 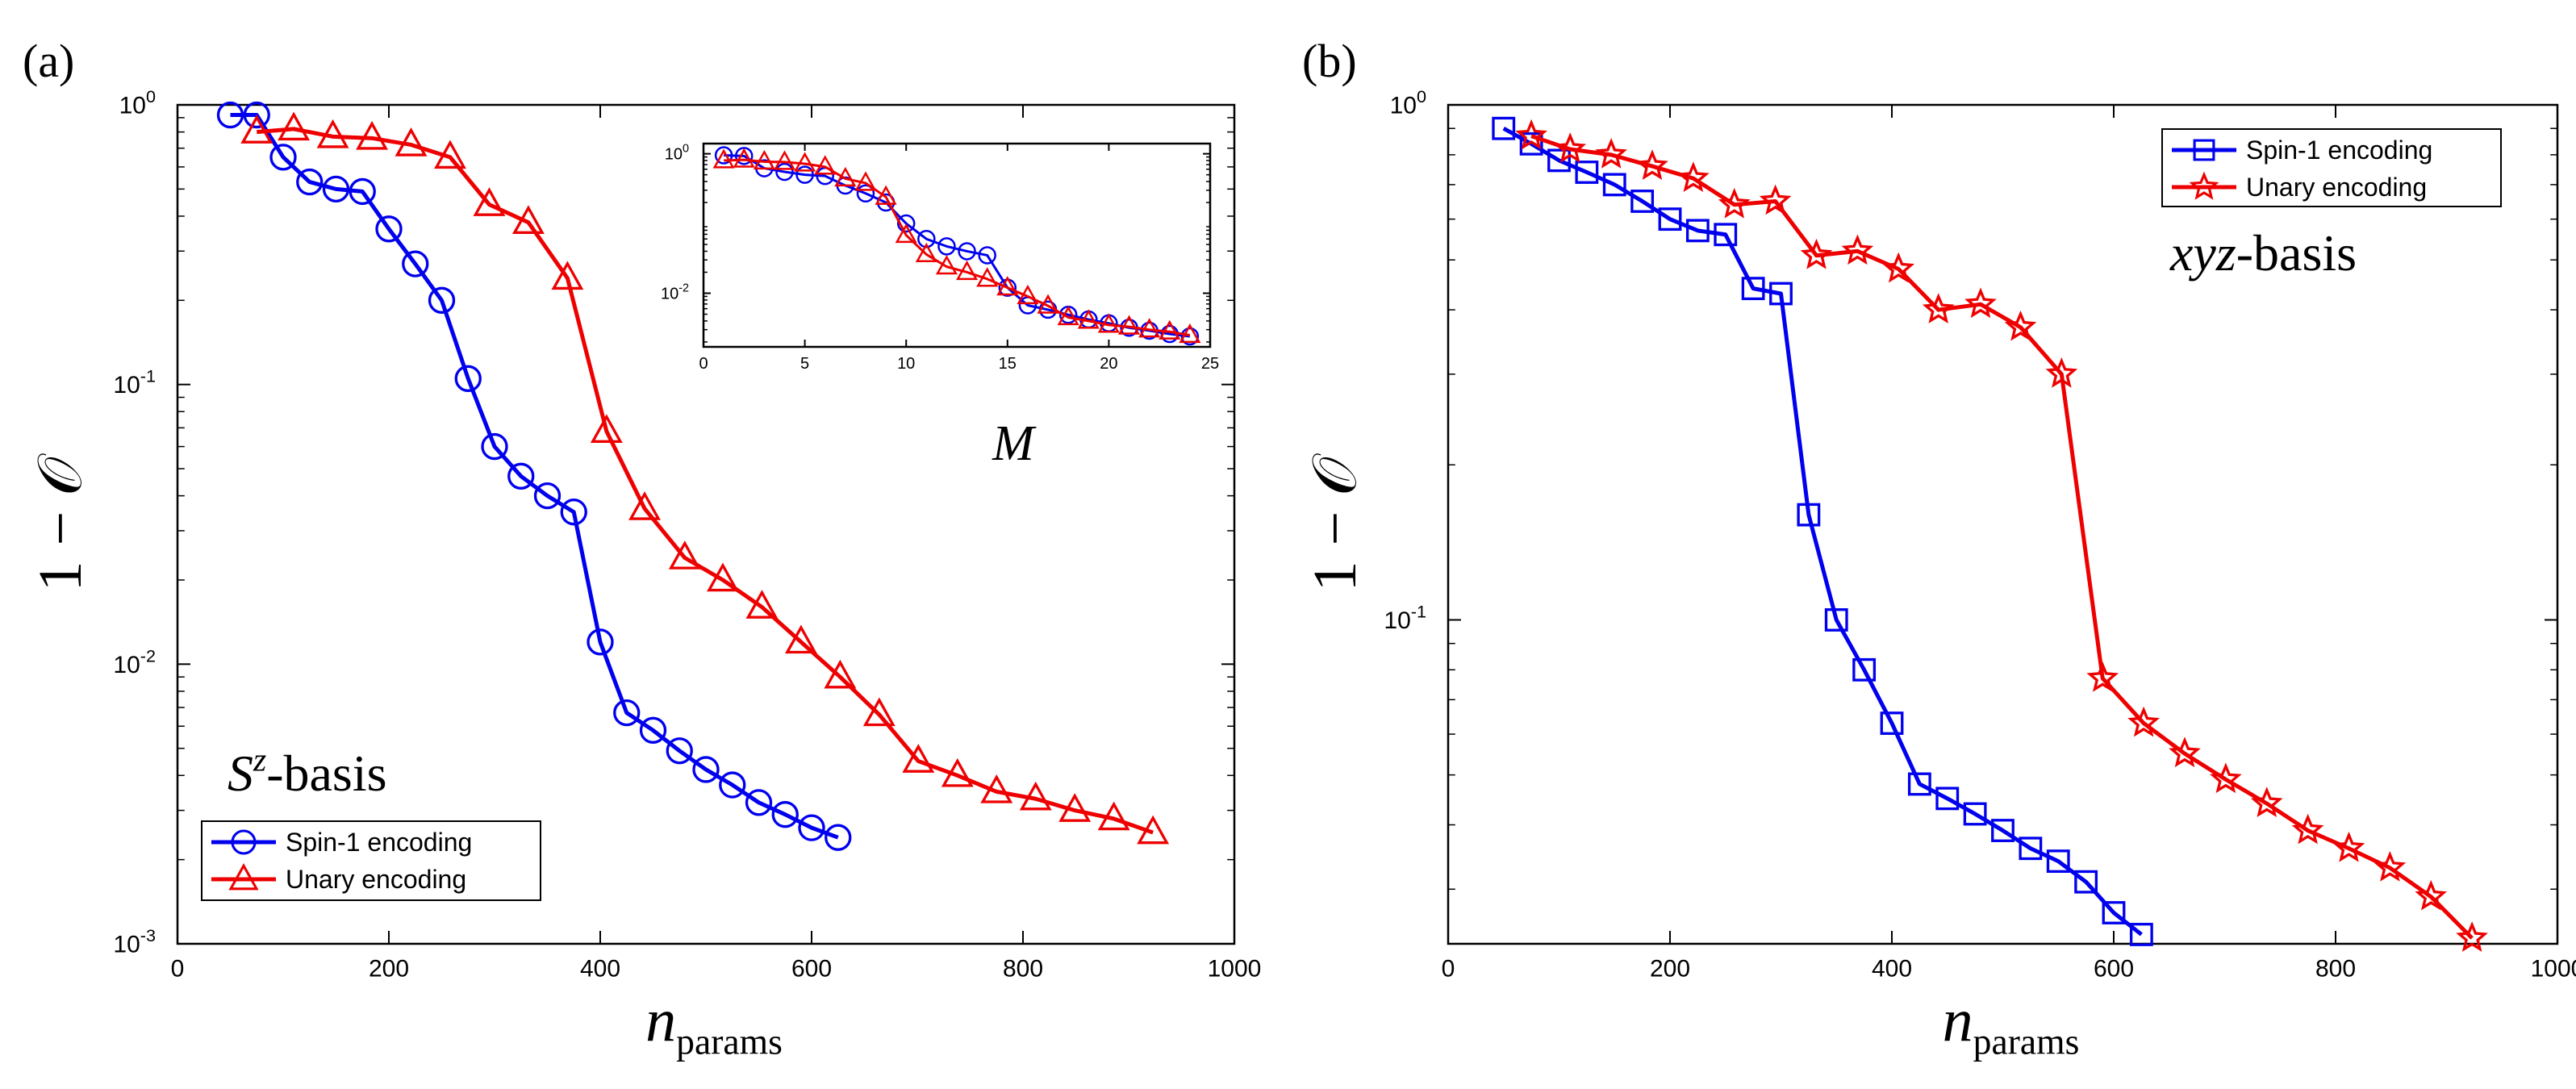 What do you see at coordinates (389, 969) in the screenshot?
I see `x-tick-label: 200` at bounding box center [389, 969].